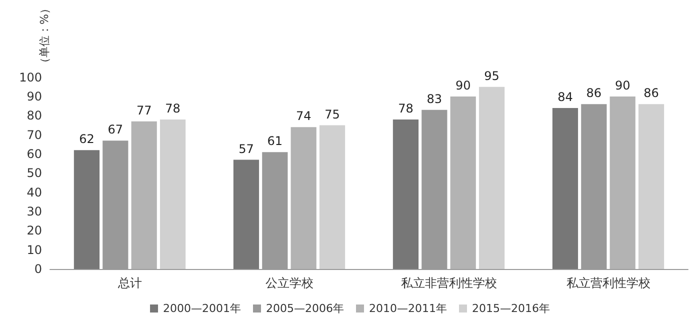 The width and height of the screenshot is (700, 321). Describe the element at coordinates (434, 99) in the screenshot. I see `data-label: 83` at that location.